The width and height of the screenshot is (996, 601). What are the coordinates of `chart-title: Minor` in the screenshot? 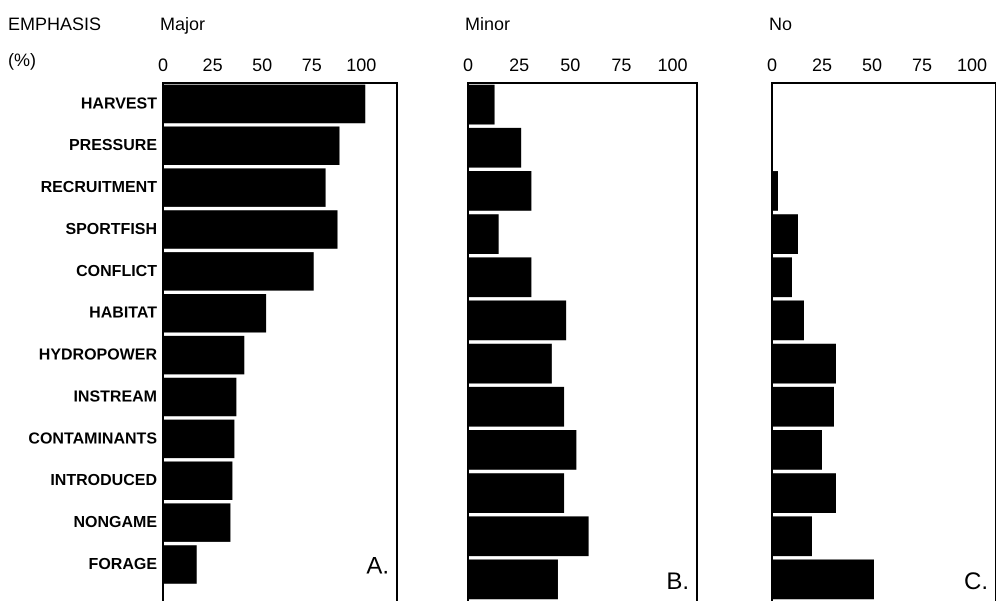 It's located at (487, 24).